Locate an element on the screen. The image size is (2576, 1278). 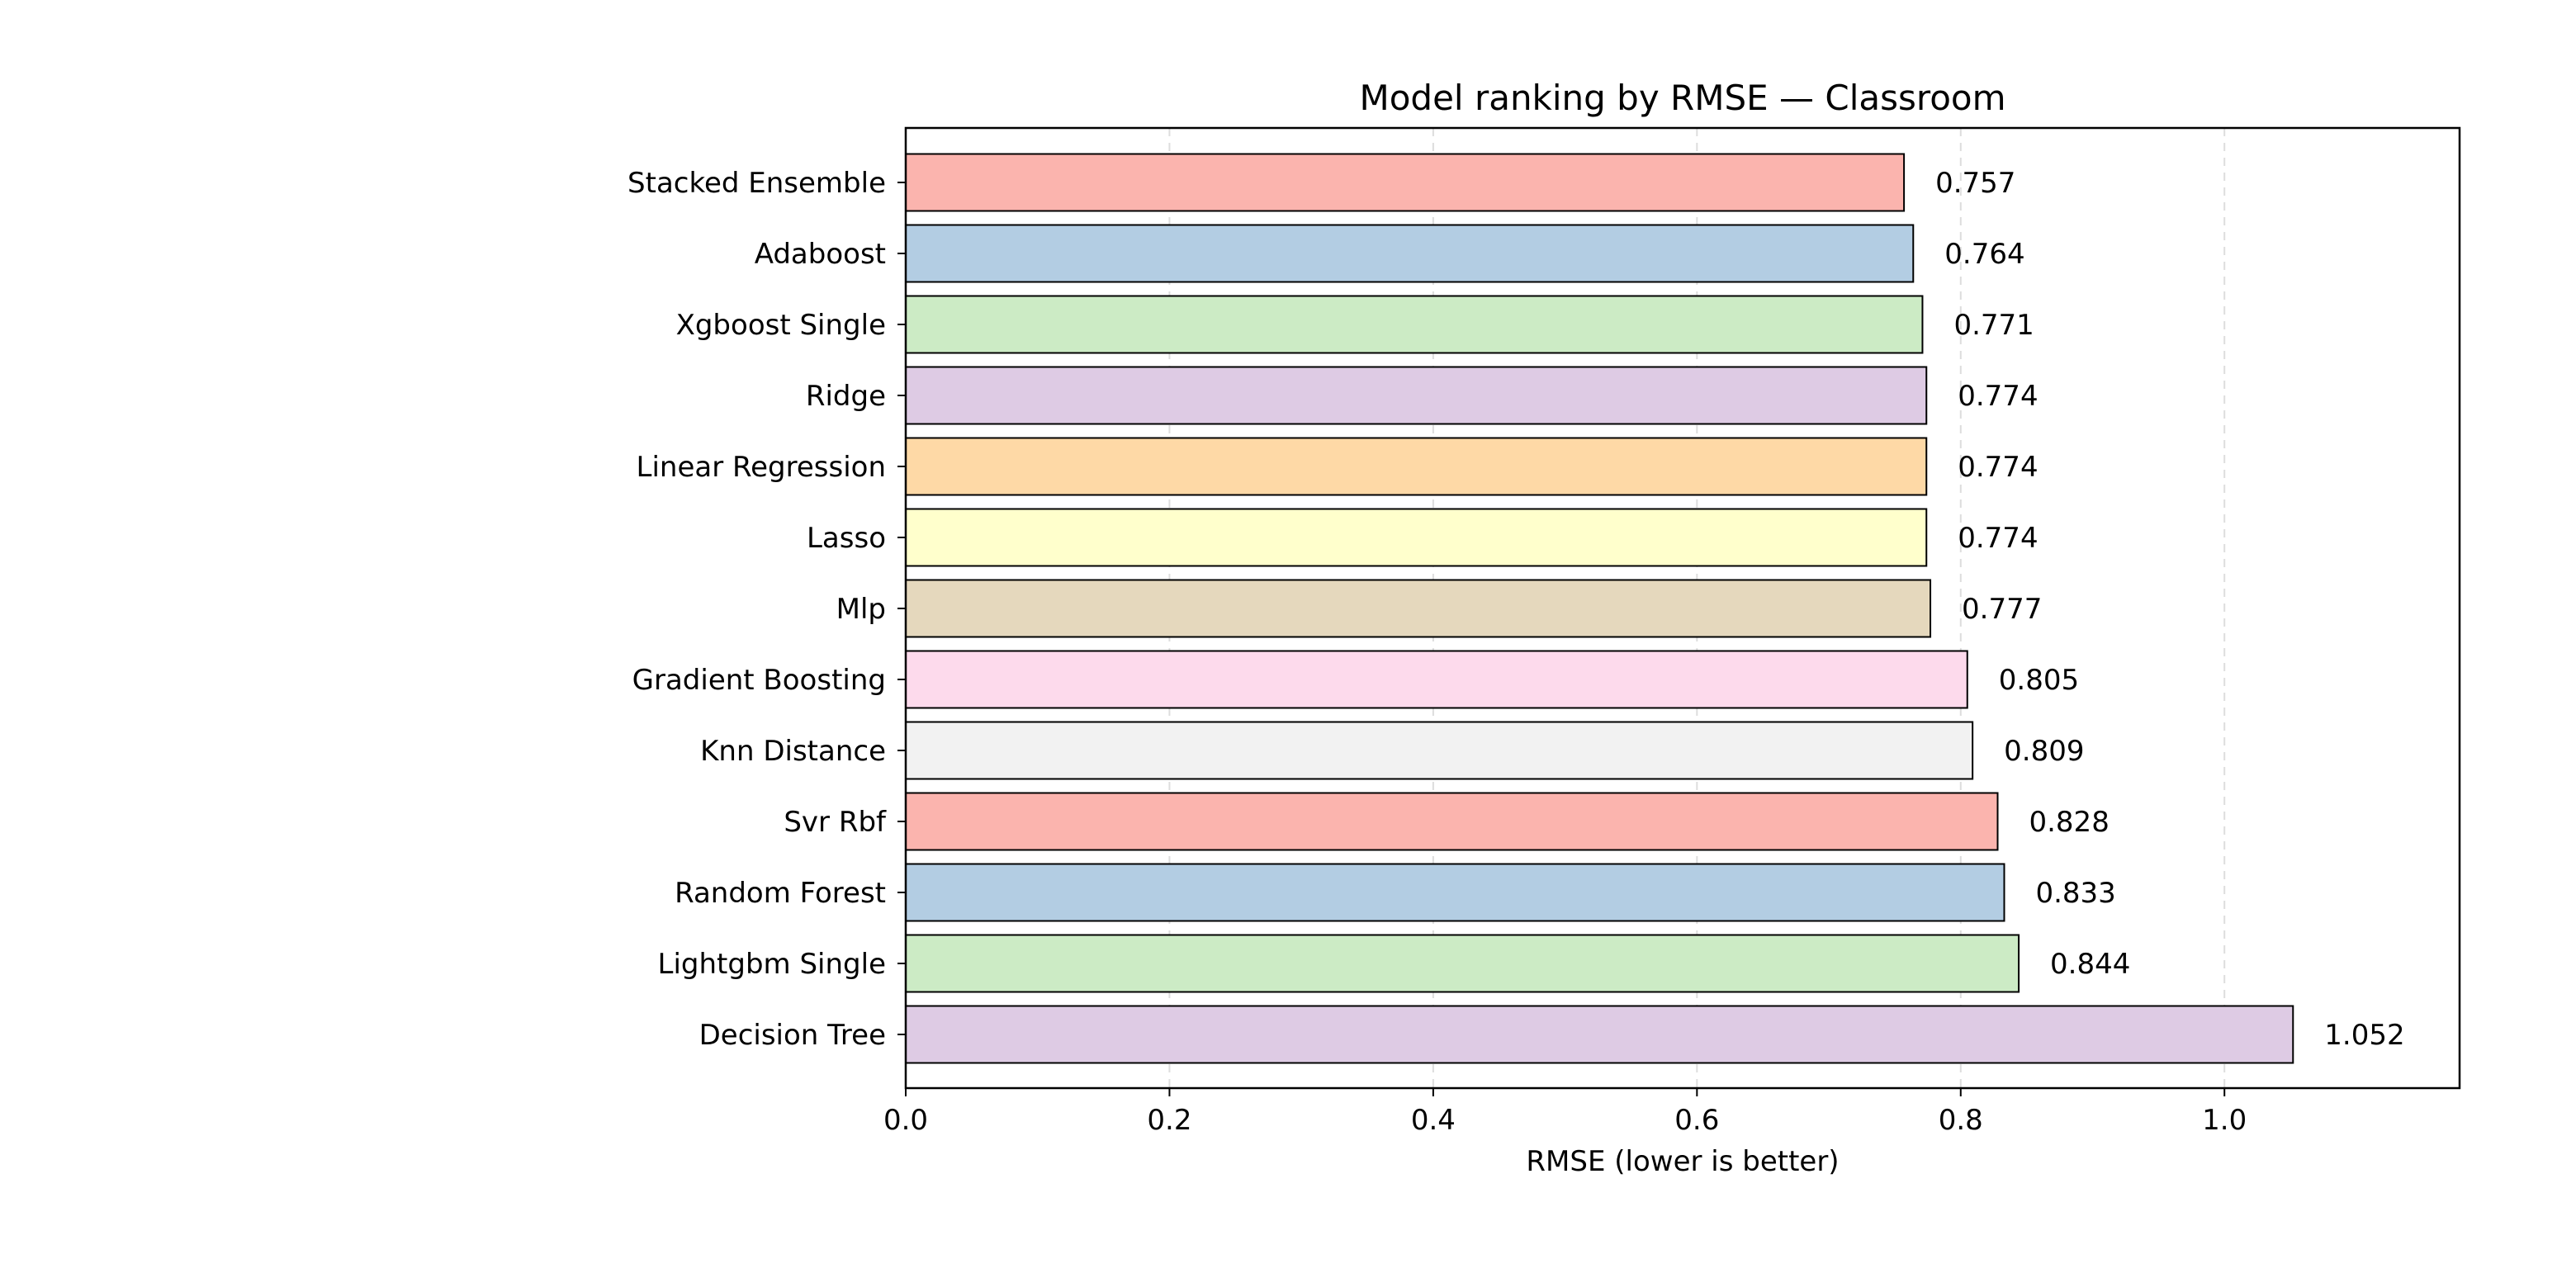
bar-value-label: 0.805 is located at coordinates (2039, 680).